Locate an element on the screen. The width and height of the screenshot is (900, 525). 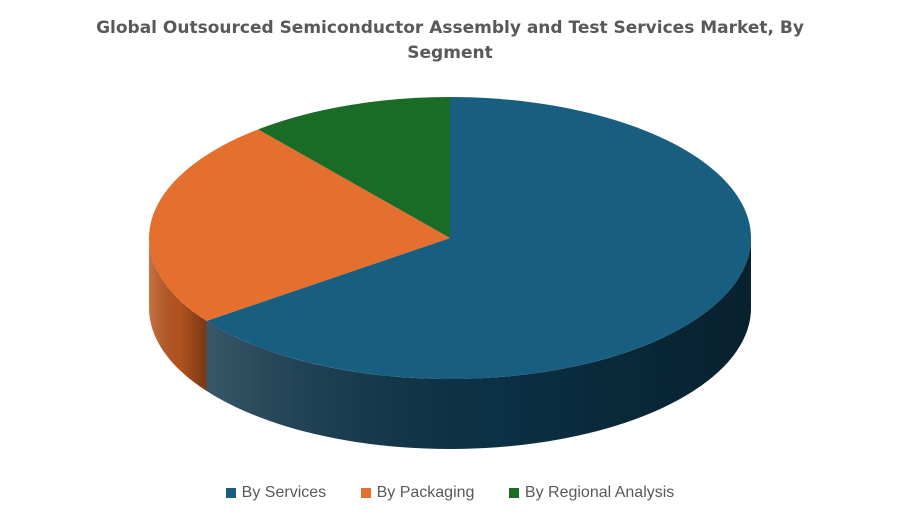
legend-swatch-regional-analysis is located at coordinates (513, 493).